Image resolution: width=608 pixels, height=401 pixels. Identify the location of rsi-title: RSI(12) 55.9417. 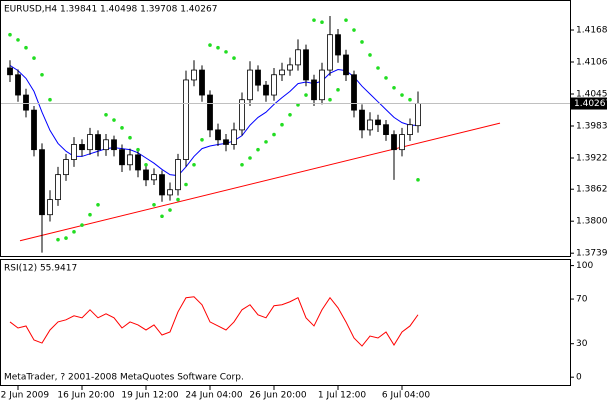
(40, 269).